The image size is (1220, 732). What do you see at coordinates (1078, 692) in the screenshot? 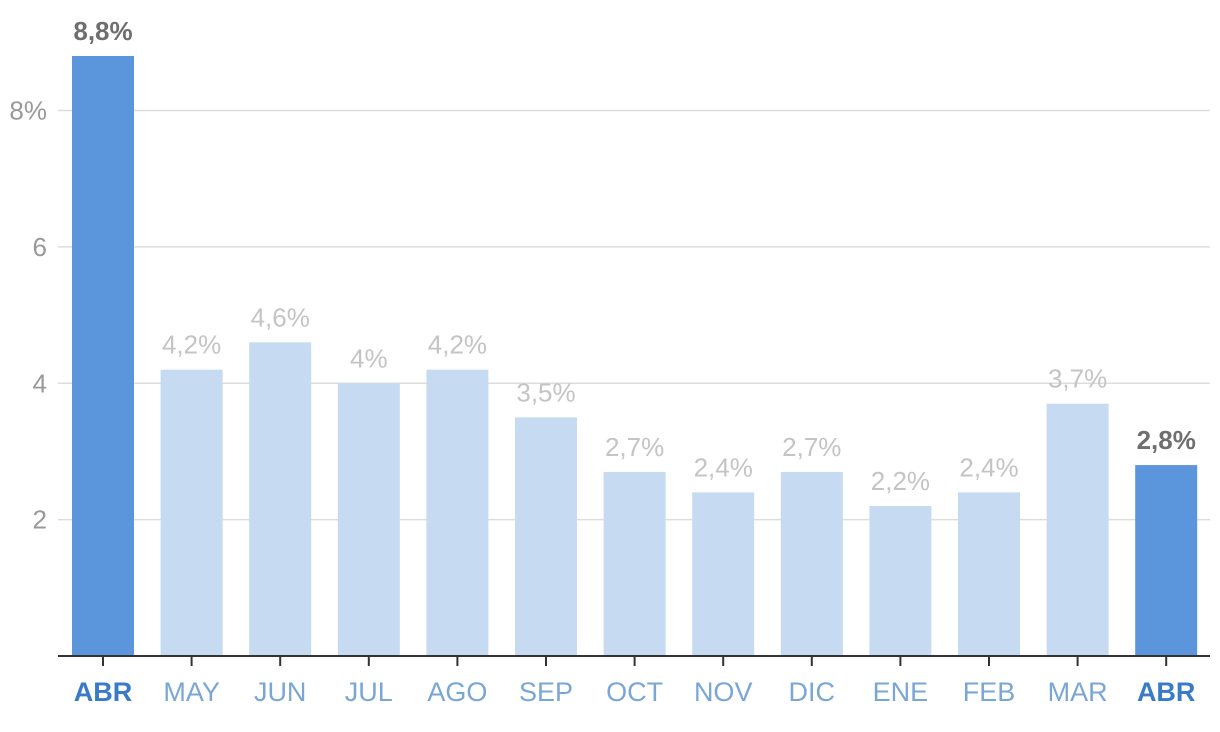
I see `x-tick-label: MAR` at bounding box center [1078, 692].